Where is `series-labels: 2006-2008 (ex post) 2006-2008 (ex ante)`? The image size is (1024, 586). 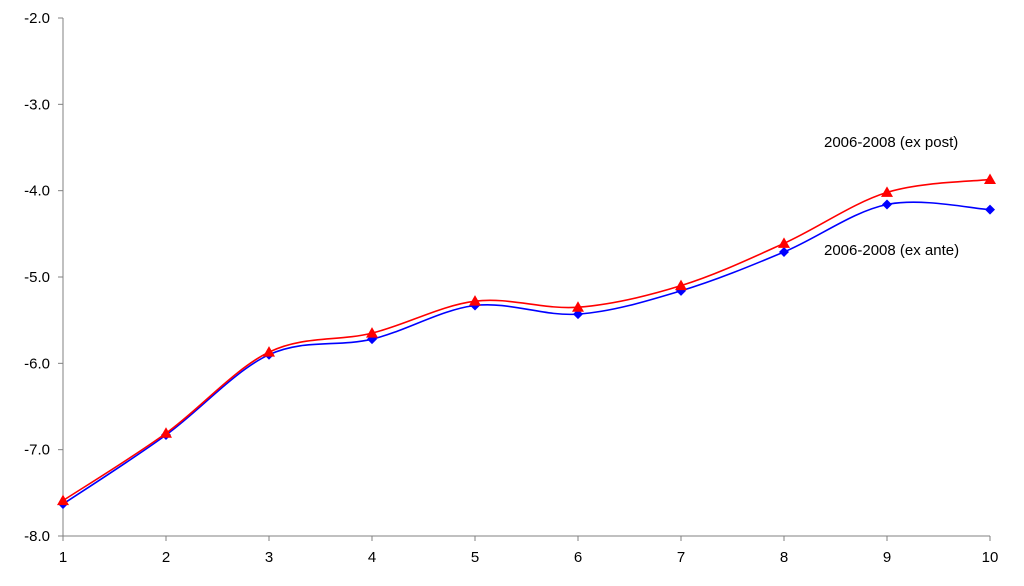 series-labels: 2006-2008 (ex post) 2006-2008 (ex ante) is located at coordinates (891, 196).